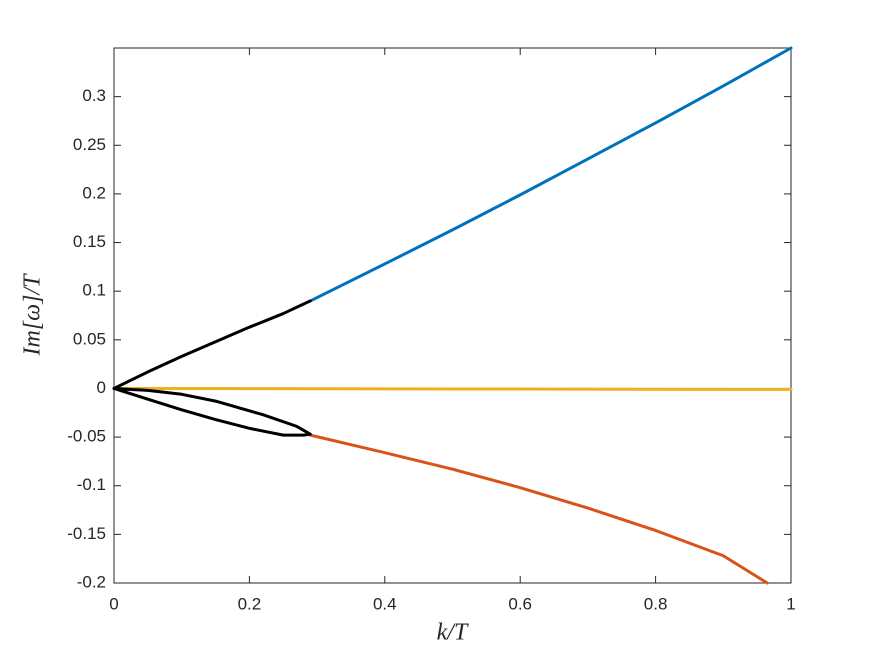 This screenshot has width=875, height=656. Describe the element at coordinates (86, 436) in the screenshot. I see `y-tick-label: -0.05` at that location.